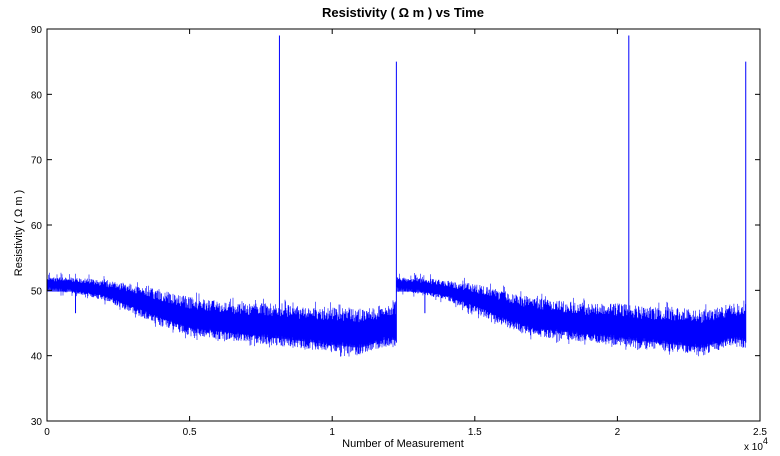  What do you see at coordinates (753, 447) in the screenshot?
I see `x-multiplier-base: x 10` at bounding box center [753, 447].